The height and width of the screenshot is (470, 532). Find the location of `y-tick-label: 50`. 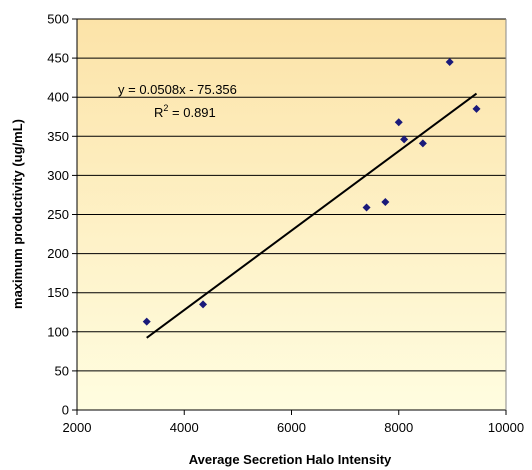

y-tick-label: 50 is located at coordinates (62, 370).